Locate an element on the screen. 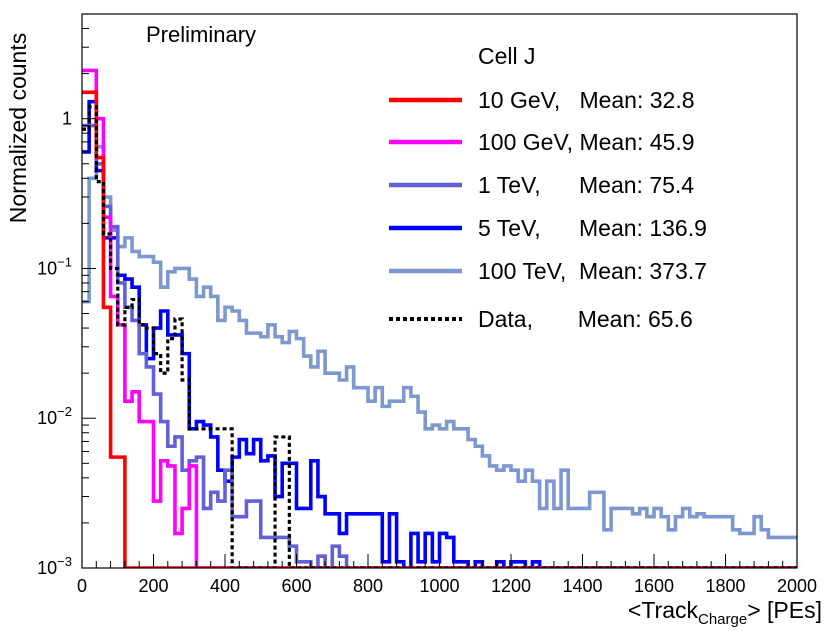 The height and width of the screenshot is (631, 830). legend-label-data: Data, Mean: 65.6 is located at coordinates (585, 319).